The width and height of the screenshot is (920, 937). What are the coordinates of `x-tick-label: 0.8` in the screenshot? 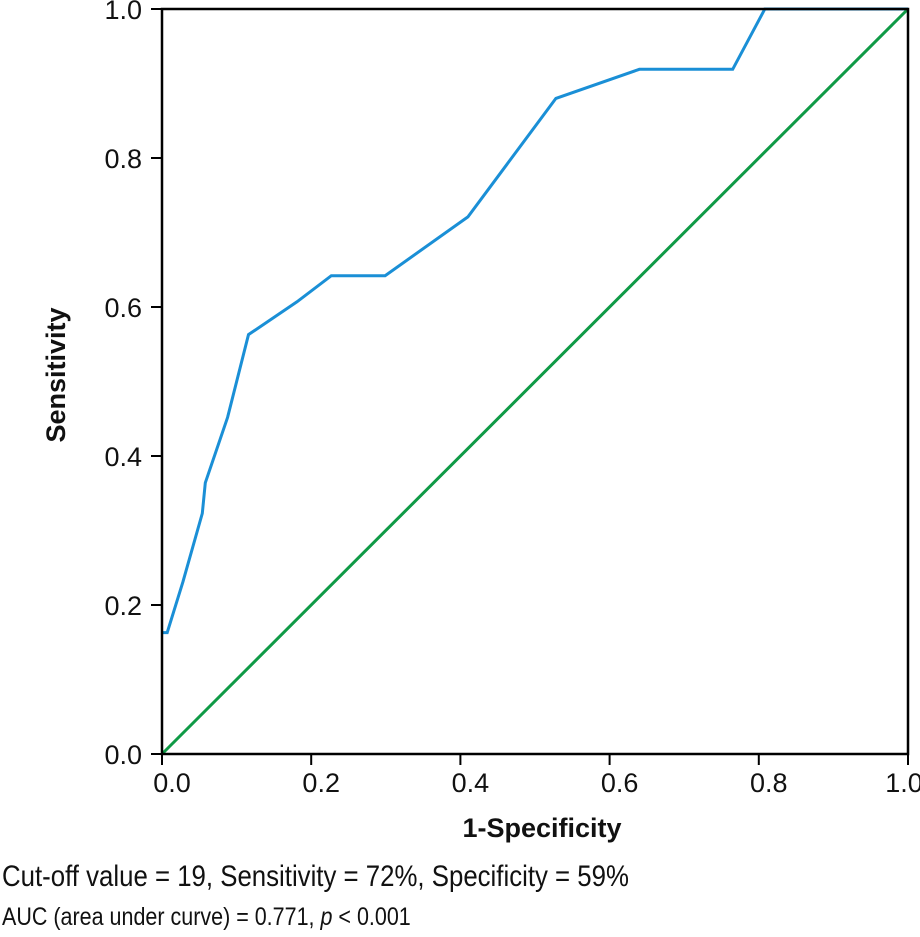 It's located at (769, 783).